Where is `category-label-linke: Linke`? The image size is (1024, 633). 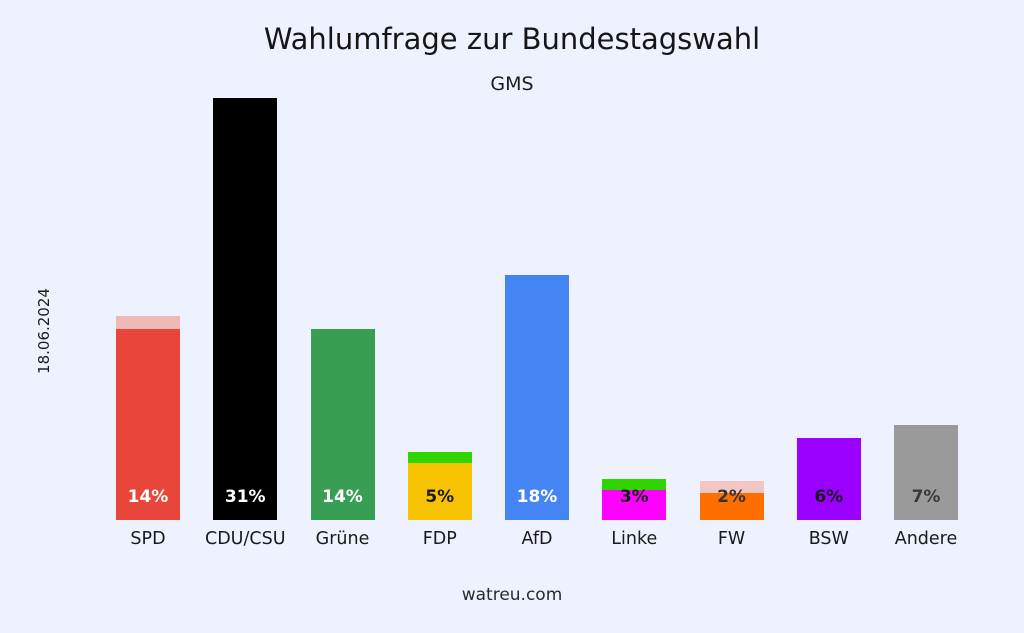
category-label-linke: Linke is located at coordinates (634, 539).